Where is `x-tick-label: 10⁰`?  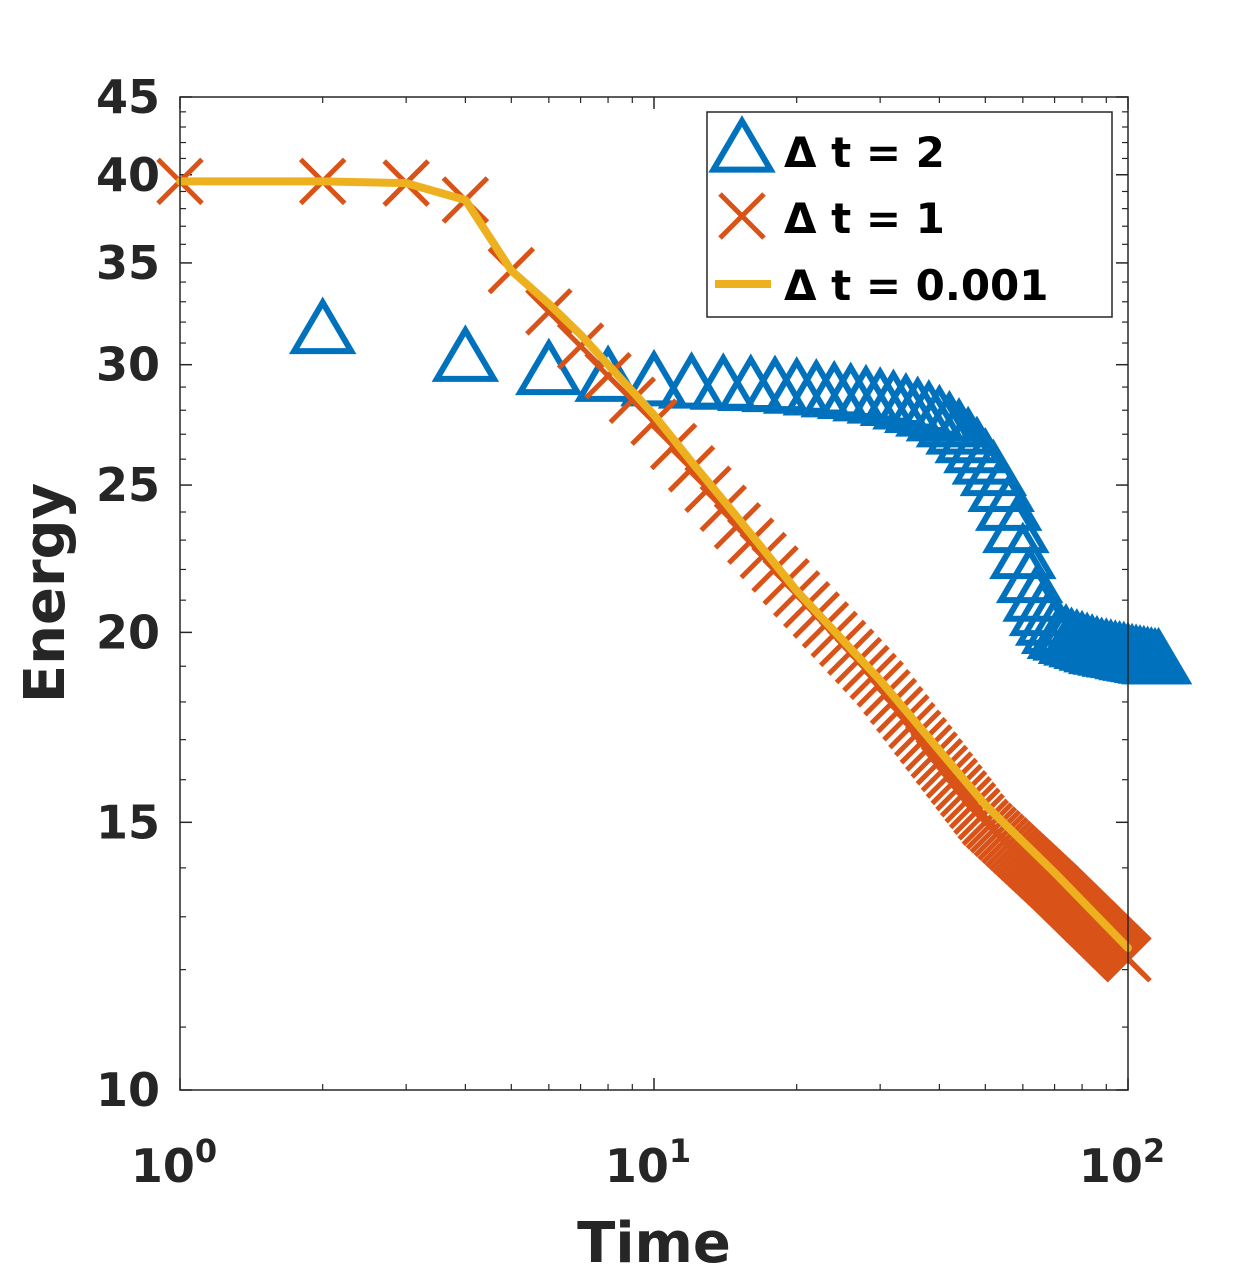 x-tick-label: 10⁰ is located at coordinates (174, 1162).